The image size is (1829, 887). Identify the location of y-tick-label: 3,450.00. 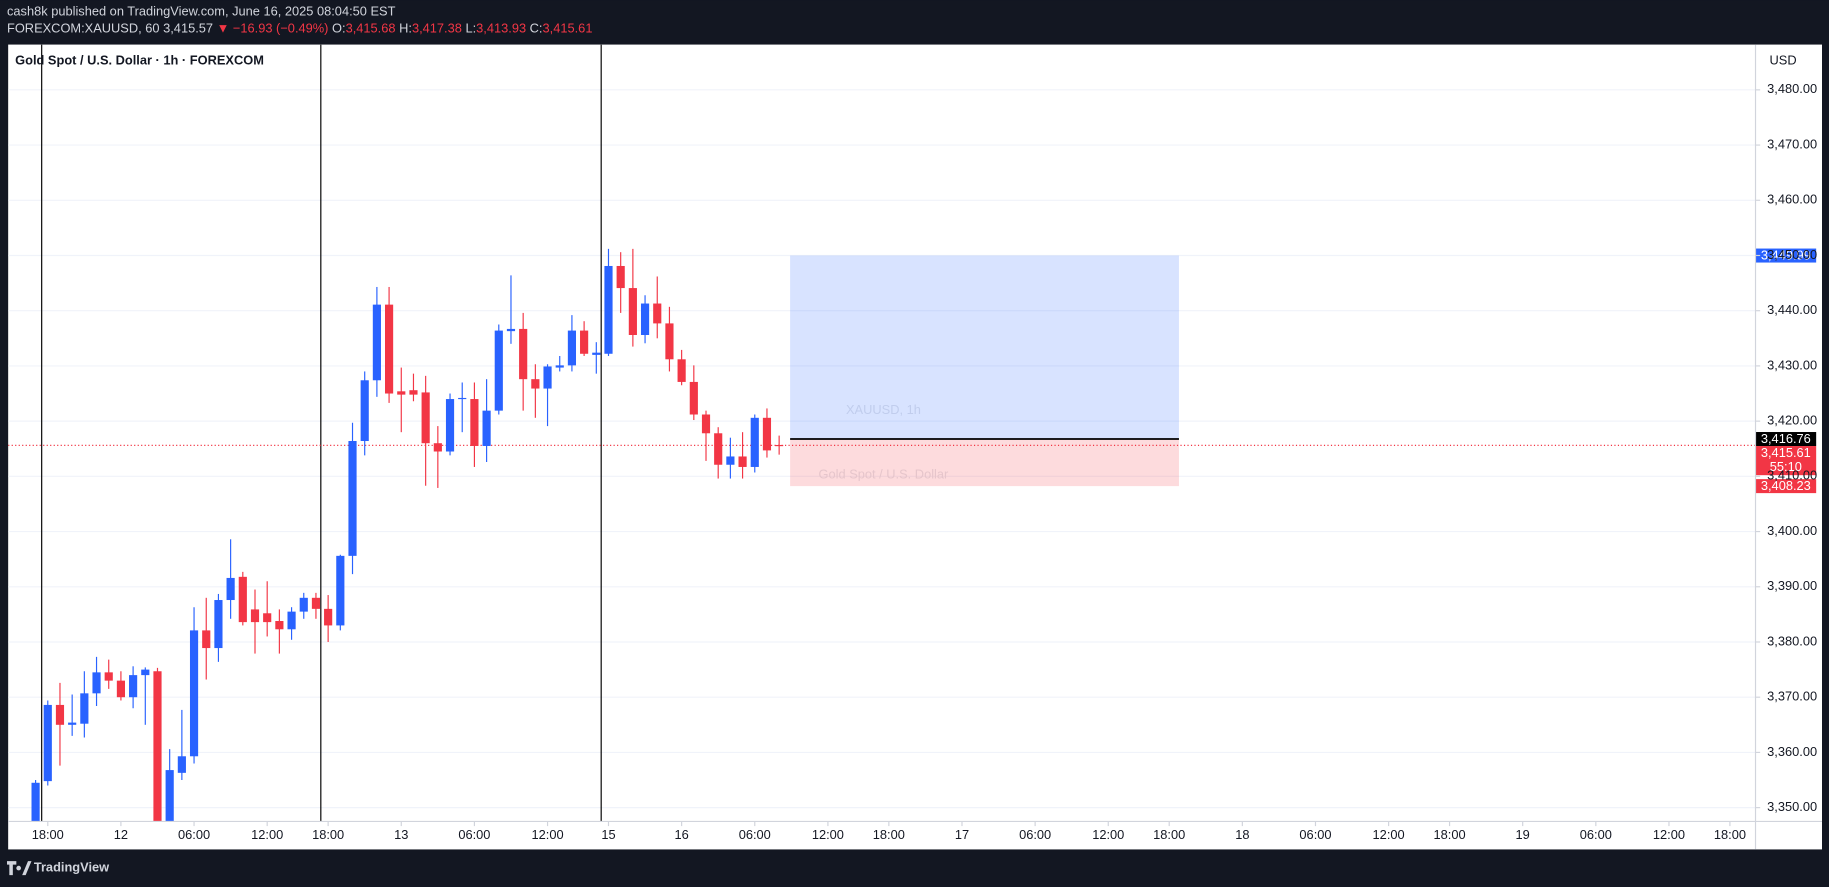
(1792, 254).